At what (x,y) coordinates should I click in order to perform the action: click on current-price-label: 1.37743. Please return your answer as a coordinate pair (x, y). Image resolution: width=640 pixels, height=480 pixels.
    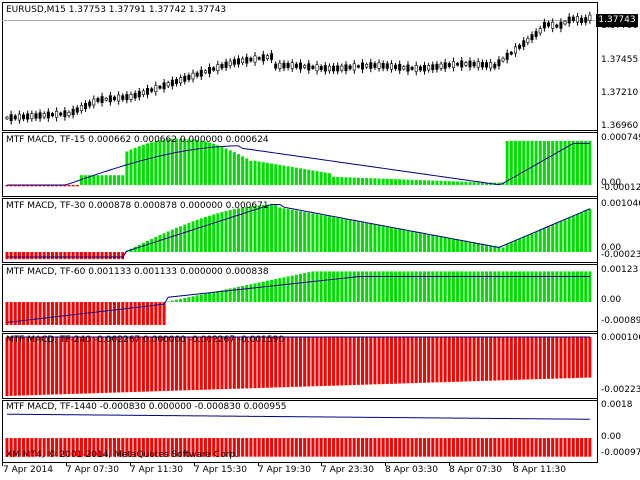
    Looking at the image, I should click on (617, 20).